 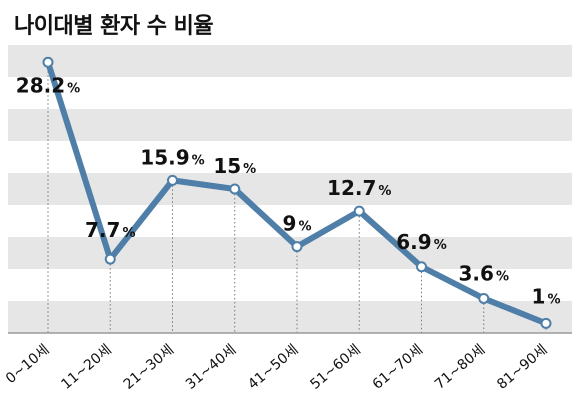 I want to click on data-label: 15.9%, so click(x=172, y=157).